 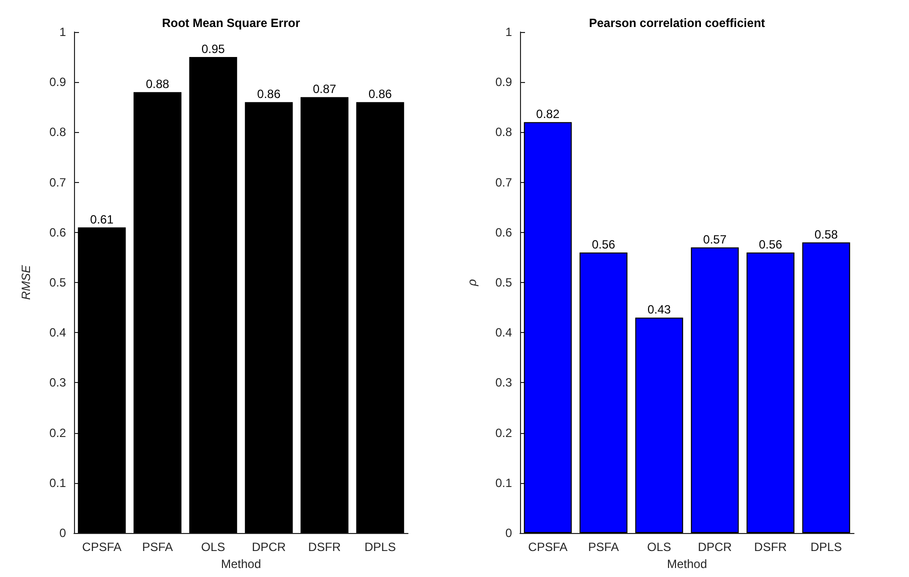 What do you see at coordinates (231, 23) in the screenshot?
I see `chart-title: Root Mean Square Error` at bounding box center [231, 23].